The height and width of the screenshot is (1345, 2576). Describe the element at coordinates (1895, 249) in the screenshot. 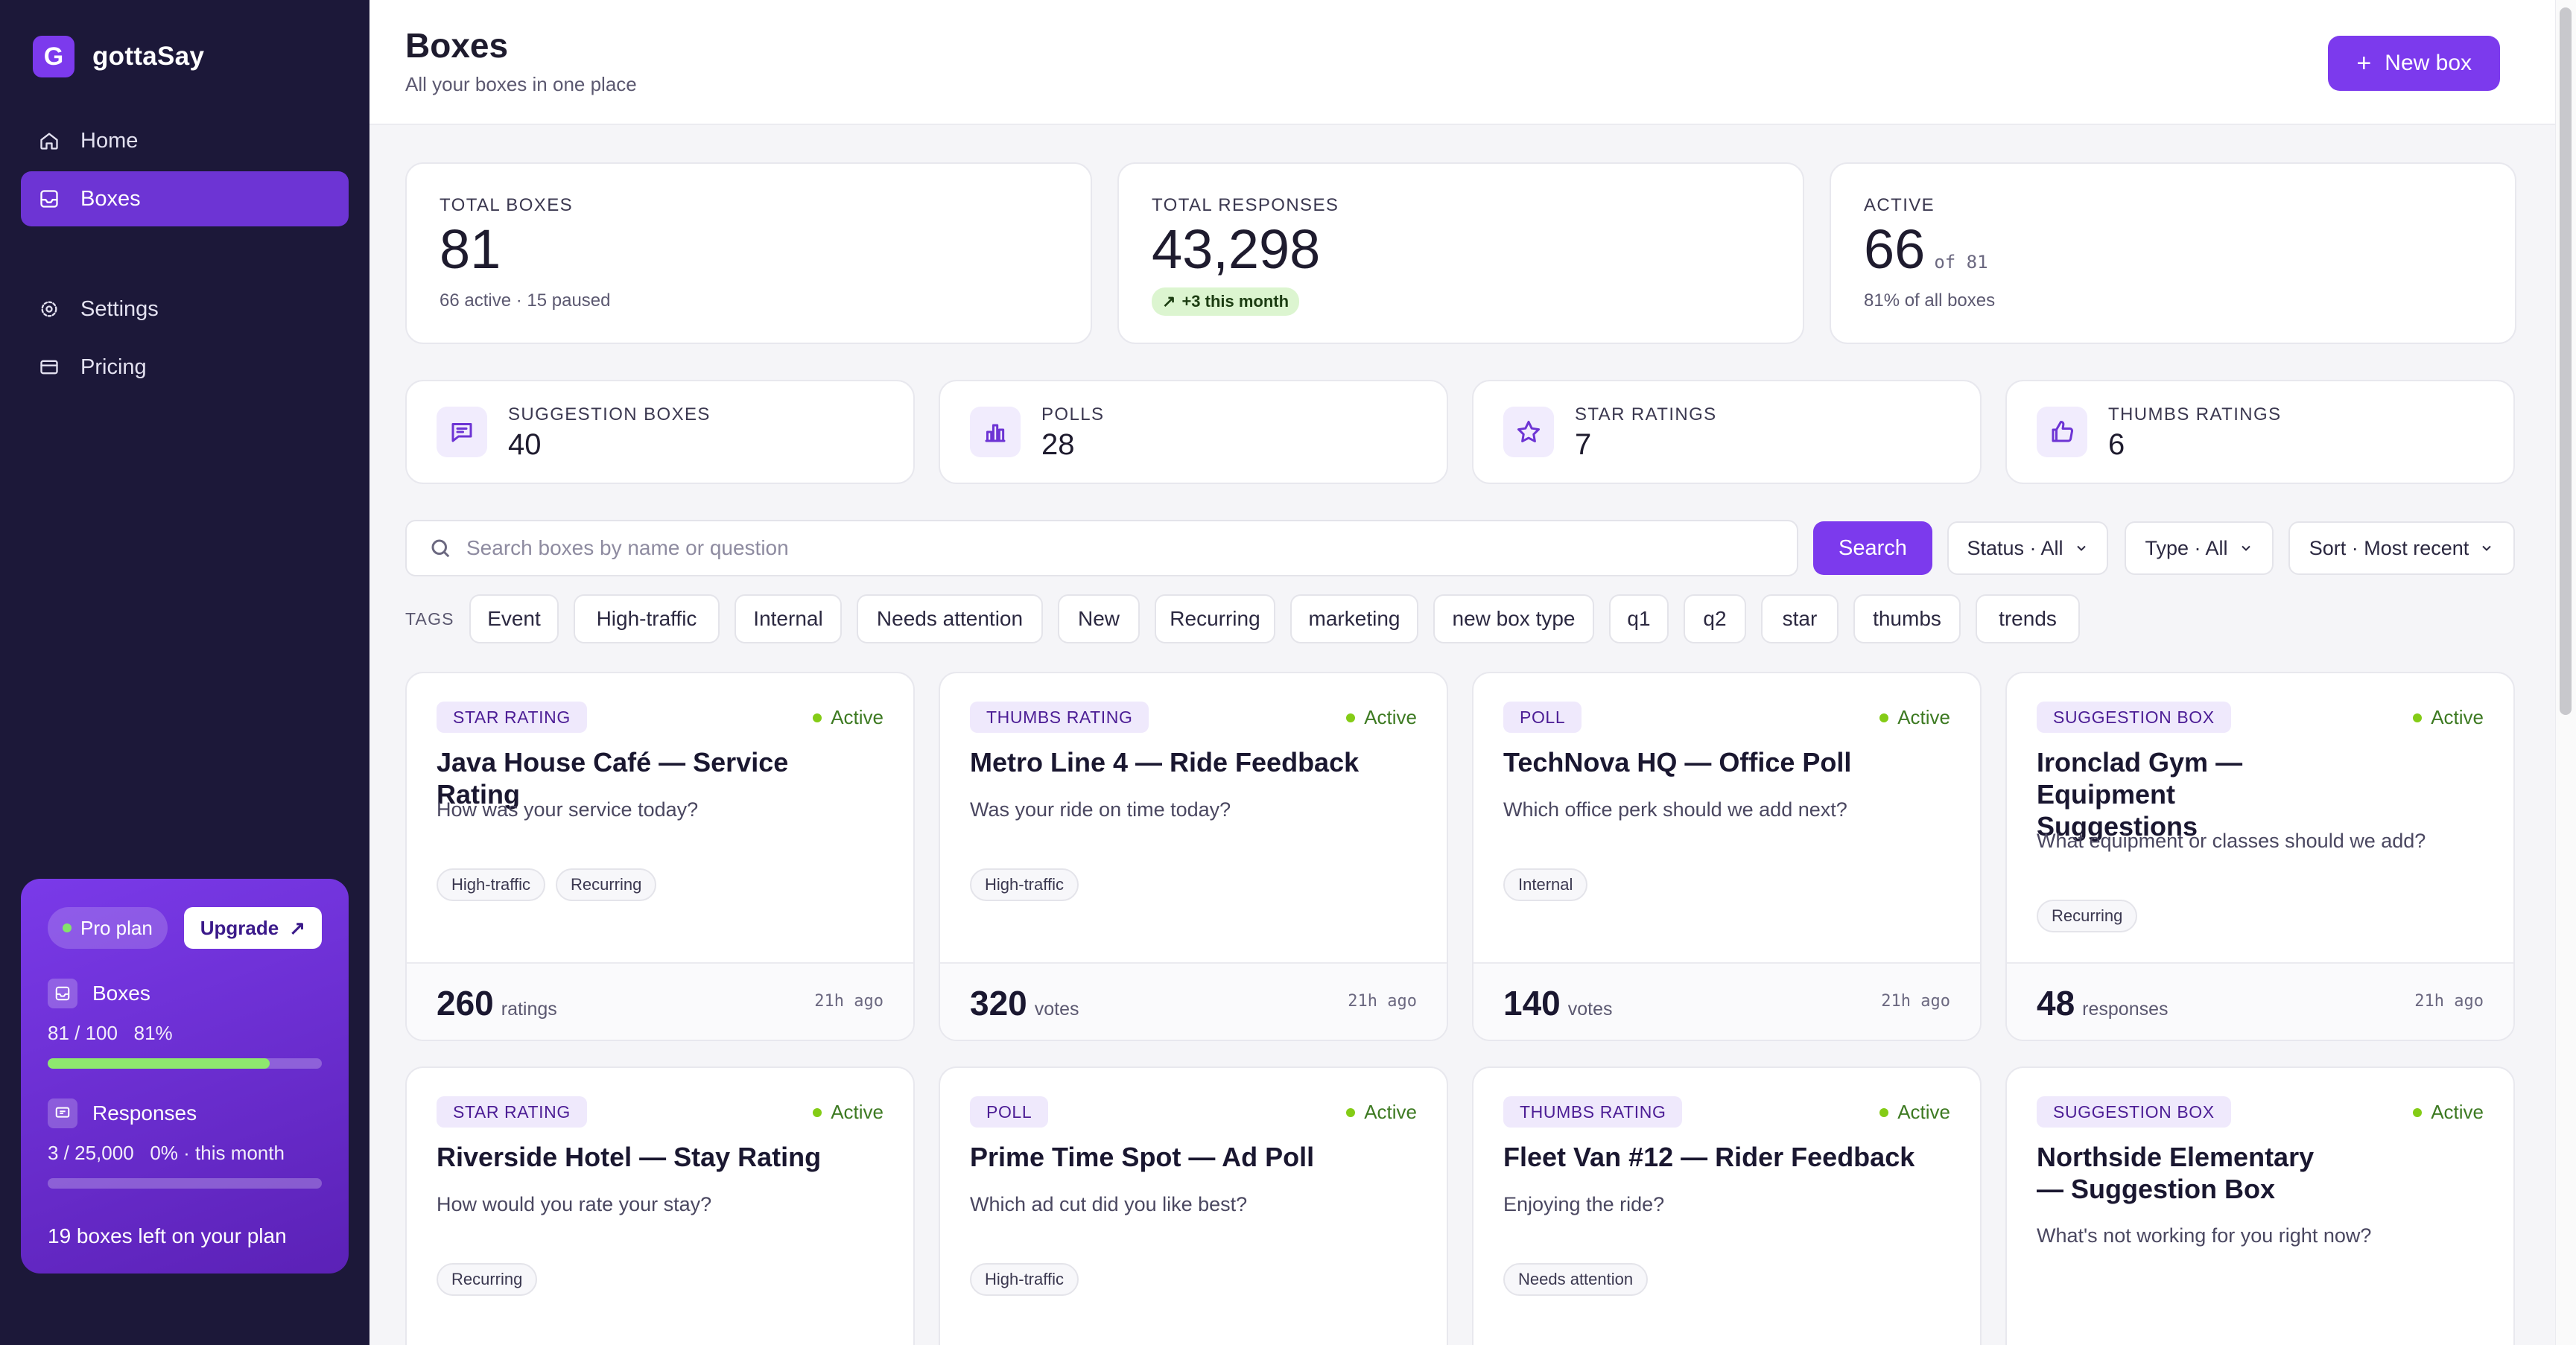

I see `stat-value: 66` at that location.